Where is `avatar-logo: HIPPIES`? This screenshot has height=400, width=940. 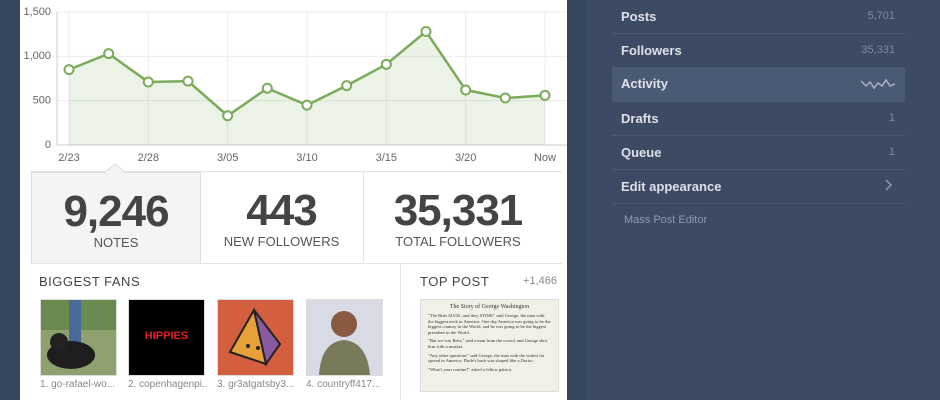 avatar-logo: HIPPIES is located at coordinates (166, 336).